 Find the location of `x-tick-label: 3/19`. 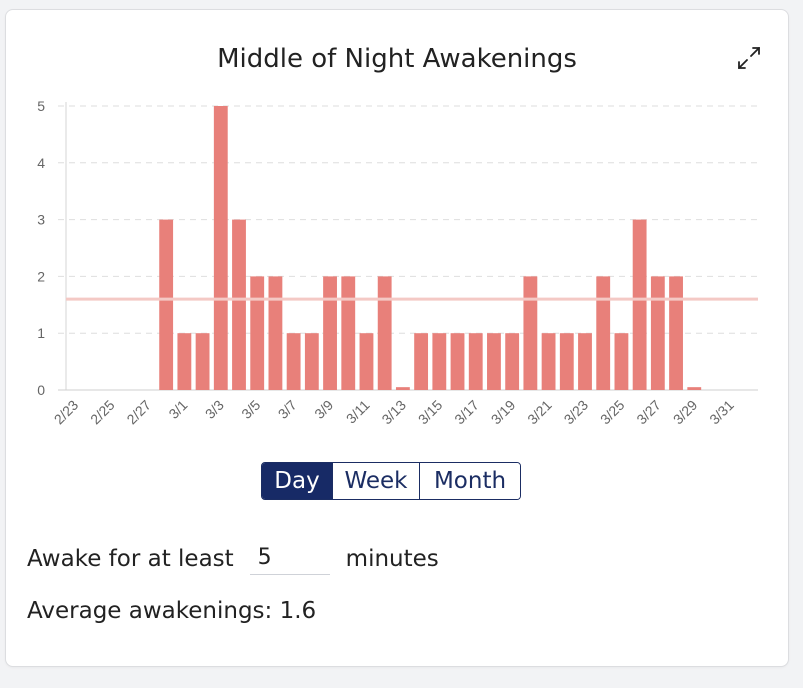

x-tick-label: 3/19 is located at coordinates (503, 412).